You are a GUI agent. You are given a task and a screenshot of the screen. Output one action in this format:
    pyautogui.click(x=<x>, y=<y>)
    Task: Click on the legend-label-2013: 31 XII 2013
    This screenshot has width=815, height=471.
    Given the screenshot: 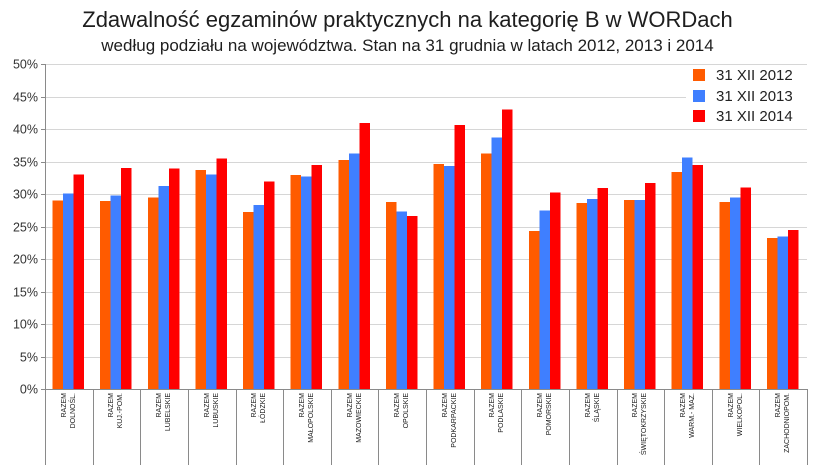 What is the action you would take?
    pyautogui.click(x=754, y=96)
    